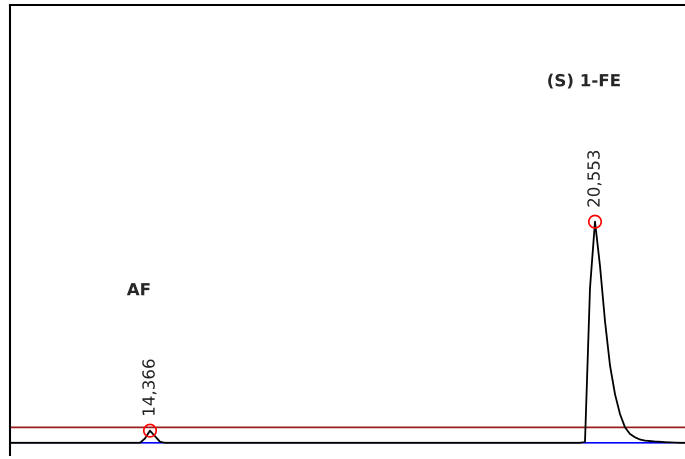  I want to click on annotation: 14,366, so click(149, 387).